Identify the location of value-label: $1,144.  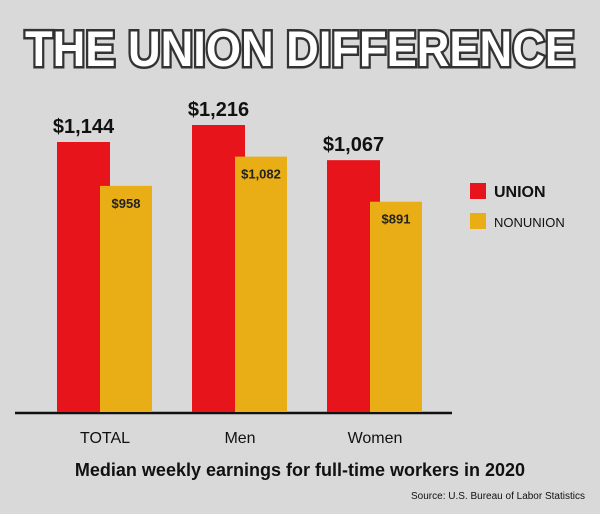
(84, 127).